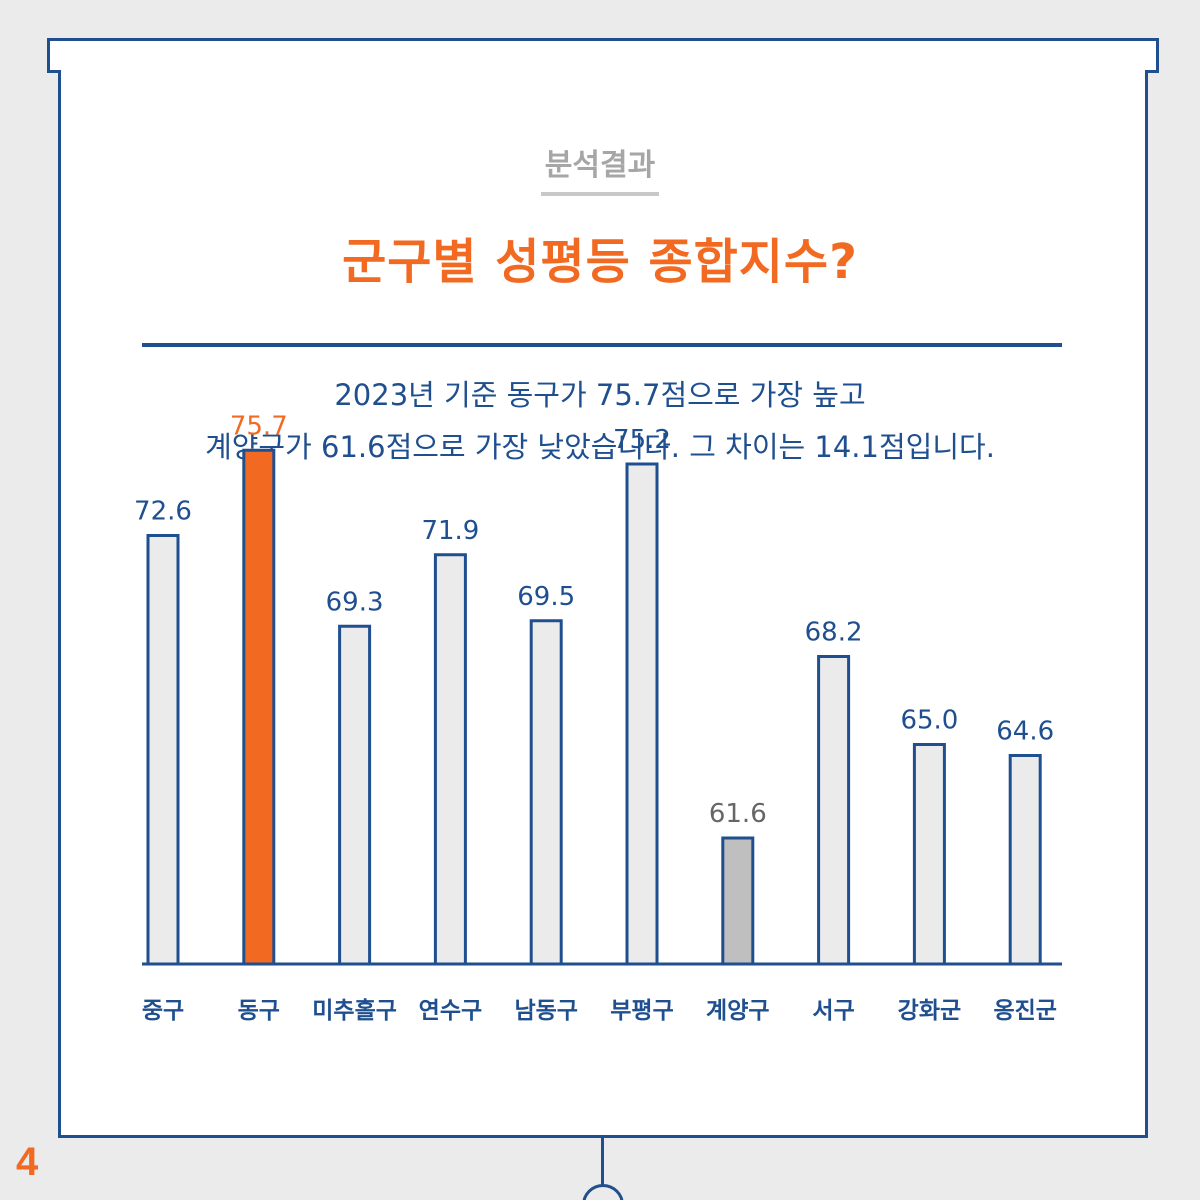 The width and height of the screenshot is (1200, 1200). What do you see at coordinates (737, 1011) in the screenshot?
I see `category-label-계양구: 계양구` at bounding box center [737, 1011].